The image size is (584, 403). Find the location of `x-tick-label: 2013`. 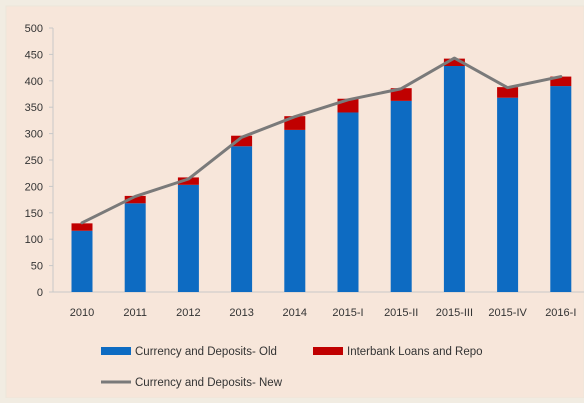

x-tick-label: 2013 is located at coordinates (241, 313).